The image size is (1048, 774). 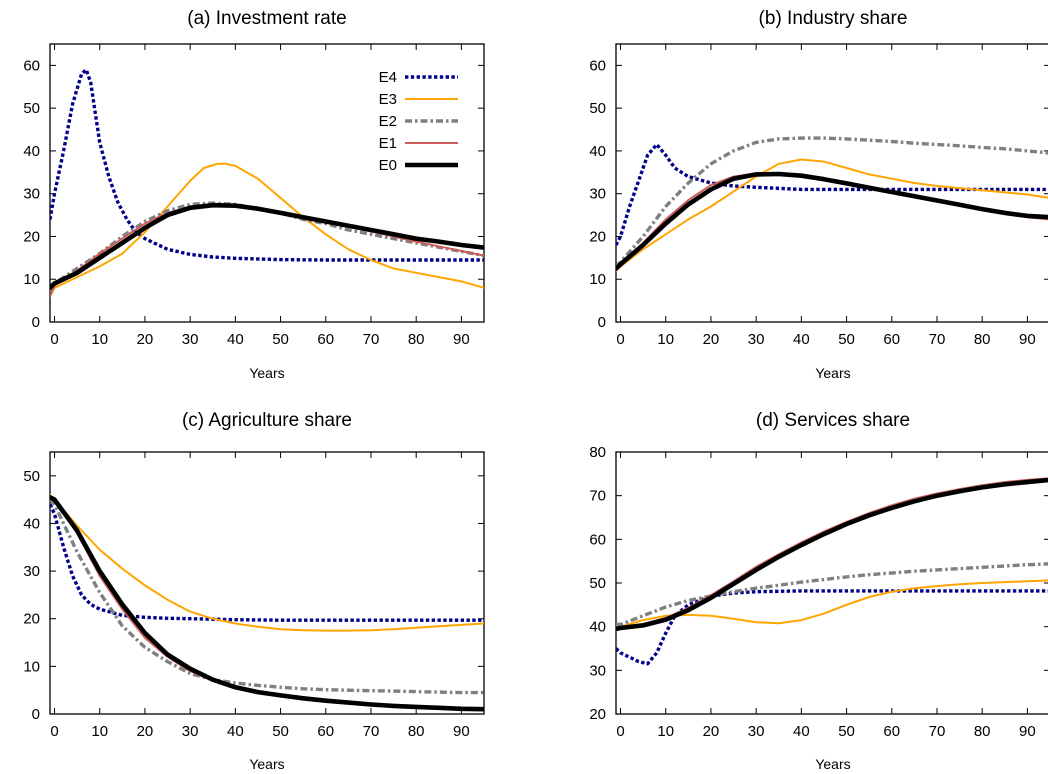 What do you see at coordinates (267, 420) in the screenshot?
I see `panel-title: (c) Agriculture share` at bounding box center [267, 420].